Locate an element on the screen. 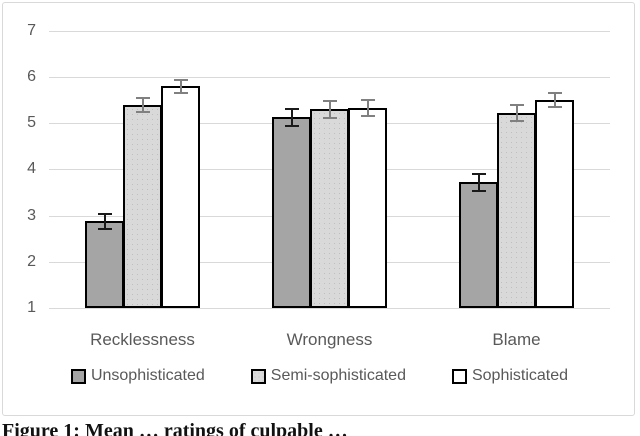 This screenshot has width=640, height=436. y-tick-label: 4 is located at coordinates (31, 169).